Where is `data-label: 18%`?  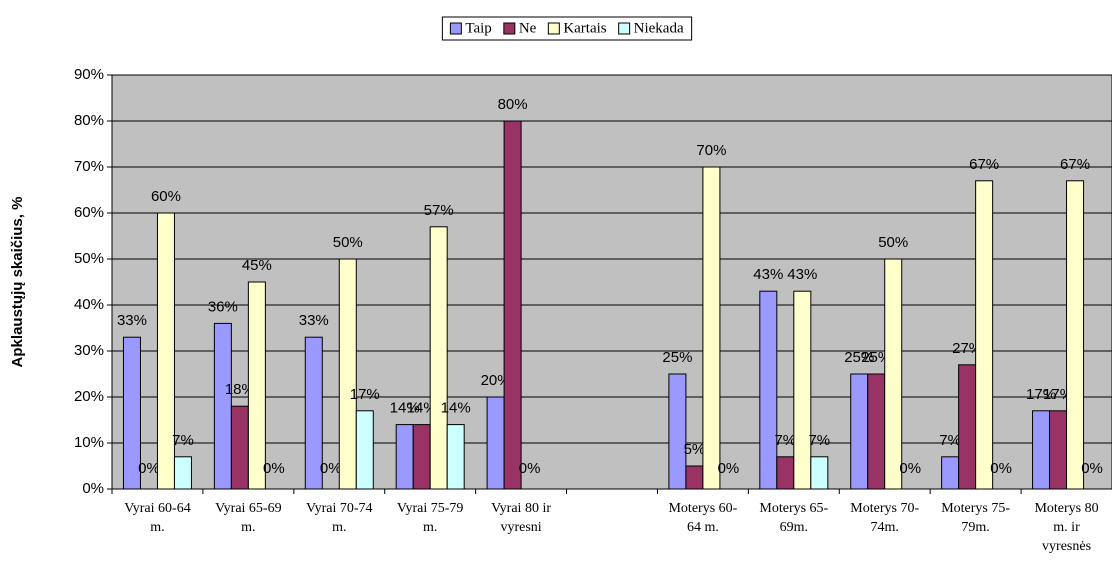 data-label: 18% is located at coordinates (240, 389).